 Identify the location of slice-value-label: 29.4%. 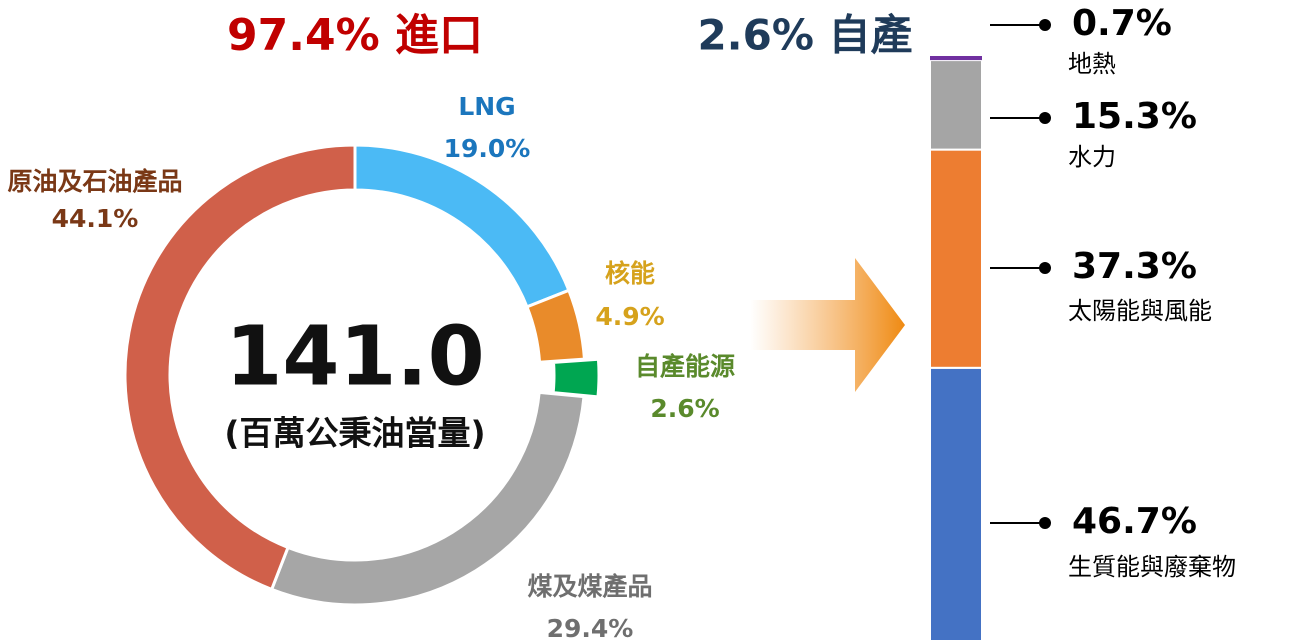
(590, 627).